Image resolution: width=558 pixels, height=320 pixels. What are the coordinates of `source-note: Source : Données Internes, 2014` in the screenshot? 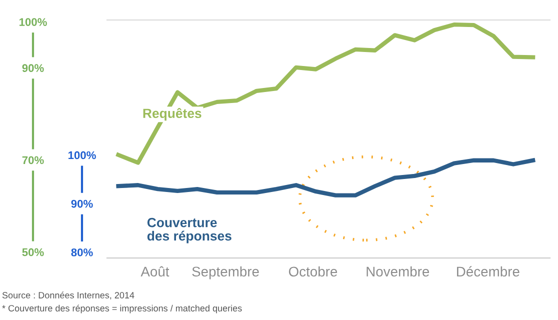 It's located at (68, 296).